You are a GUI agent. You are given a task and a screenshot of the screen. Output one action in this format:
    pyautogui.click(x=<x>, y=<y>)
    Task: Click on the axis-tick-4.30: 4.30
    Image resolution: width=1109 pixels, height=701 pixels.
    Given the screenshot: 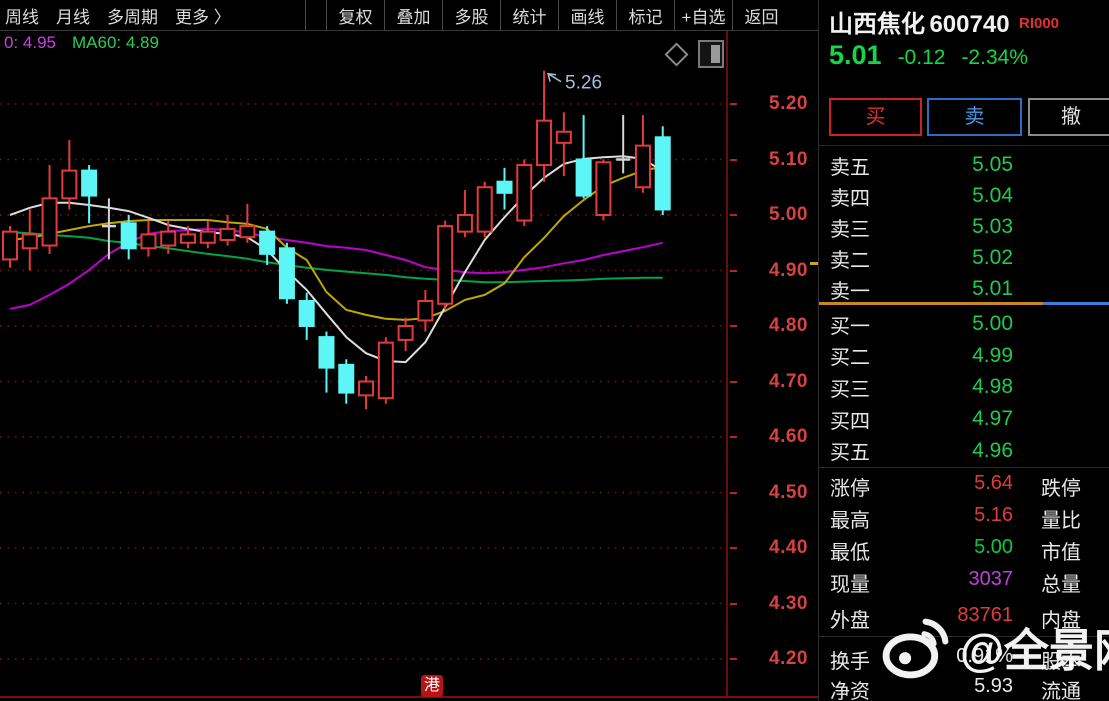 What is the action you would take?
    pyautogui.click(x=788, y=603)
    